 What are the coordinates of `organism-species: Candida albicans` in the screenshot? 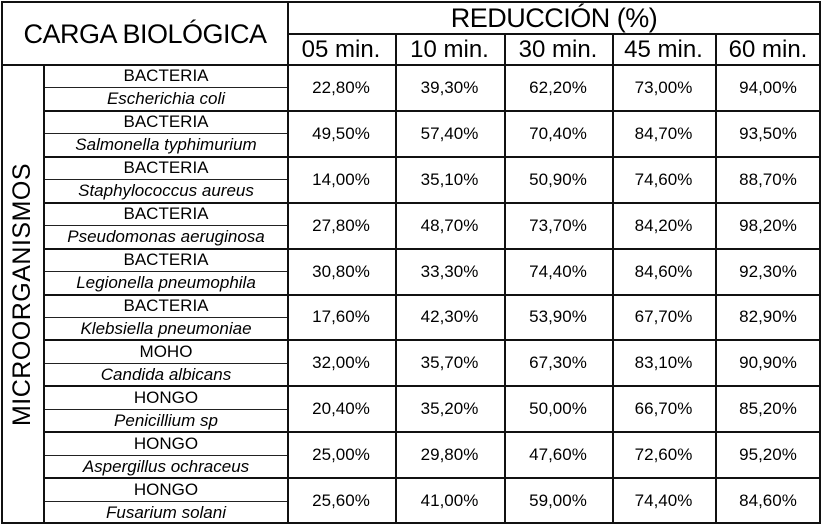 It's located at (166, 374).